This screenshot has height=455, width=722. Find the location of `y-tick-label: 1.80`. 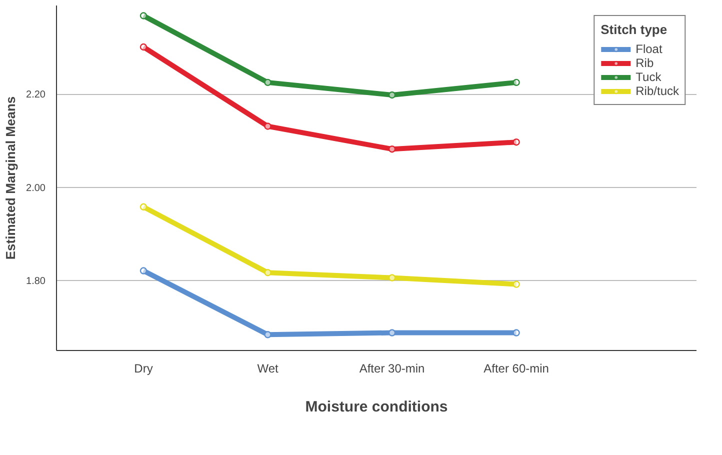

y-tick-label: 1.80 is located at coordinates (36, 282).